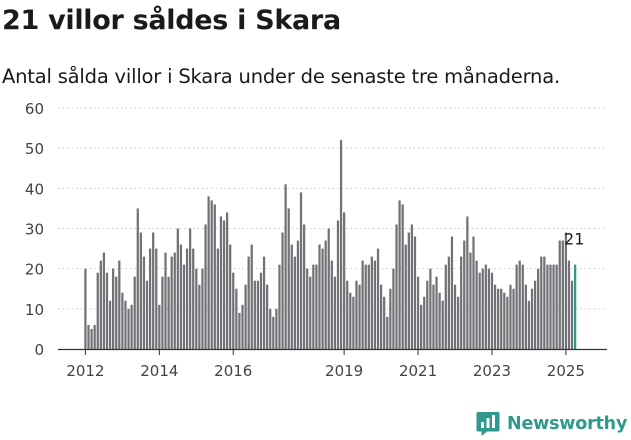  Describe the element at coordinates (34, 270) in the screenshot. I see `y-tick-label: 20` at that location.